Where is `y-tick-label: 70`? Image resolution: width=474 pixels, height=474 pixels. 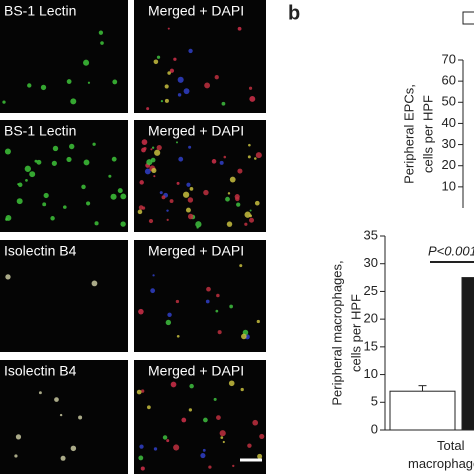 y-tick-label: 70 is located at coordinates (449, 58).